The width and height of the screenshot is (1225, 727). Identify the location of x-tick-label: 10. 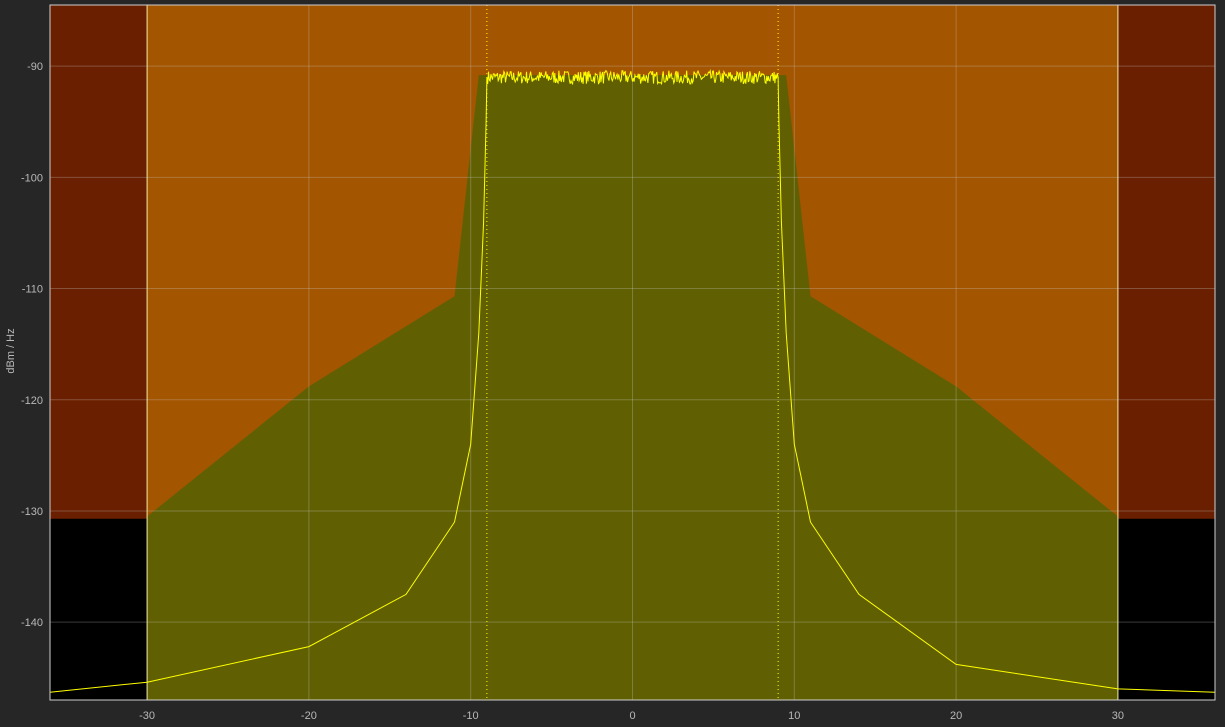
(794, 716).